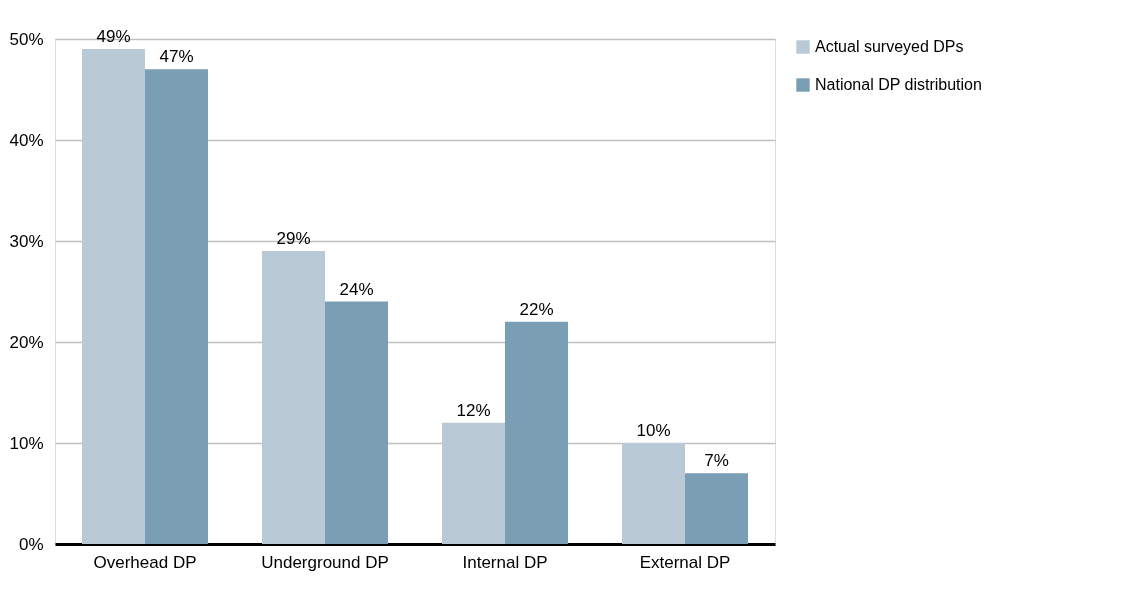  What do you see at coordinates (685, 562) in the screenshot?
I see `x-tick-label: External DP` at bounding box center [685, 562].